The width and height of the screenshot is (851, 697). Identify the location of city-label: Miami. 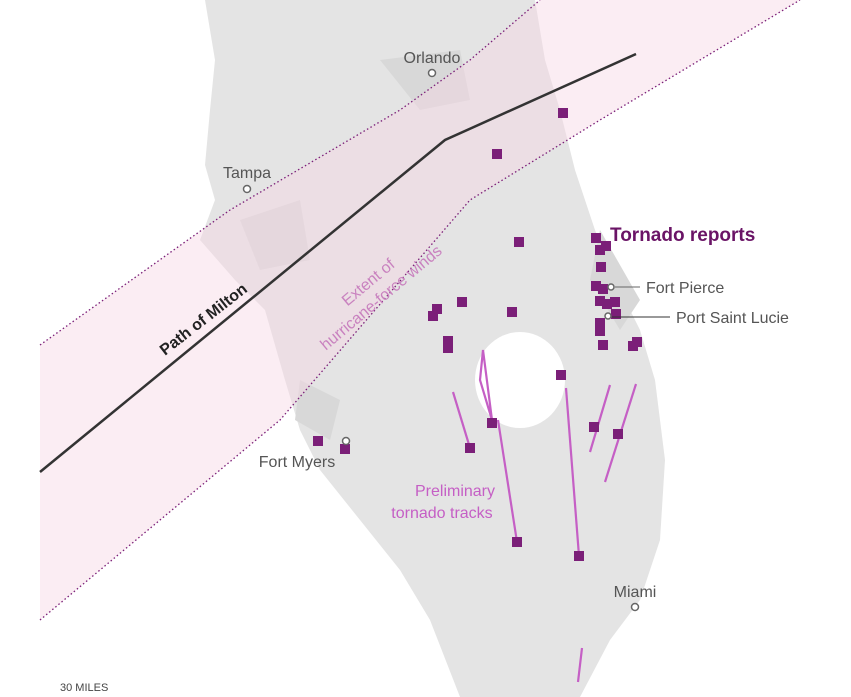
(635, 592).